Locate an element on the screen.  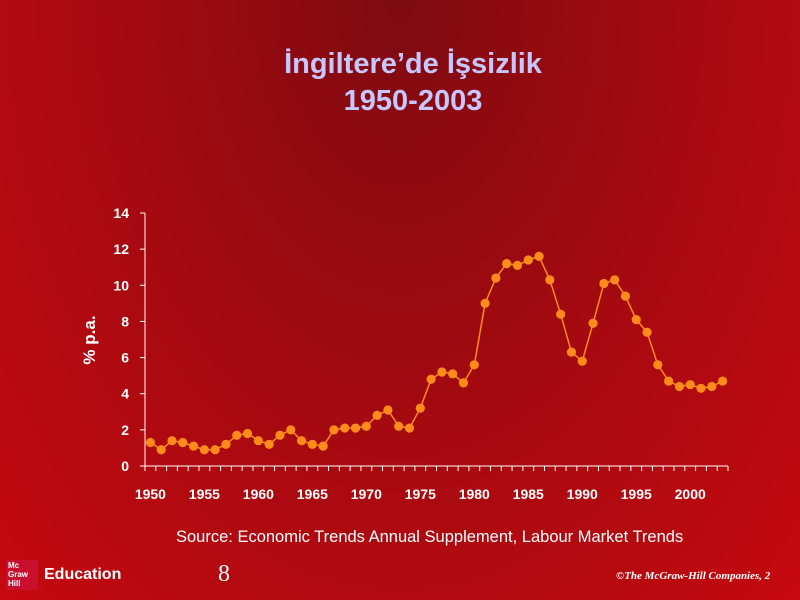
logo-education-text: Education is located at coordinates (83, 574).